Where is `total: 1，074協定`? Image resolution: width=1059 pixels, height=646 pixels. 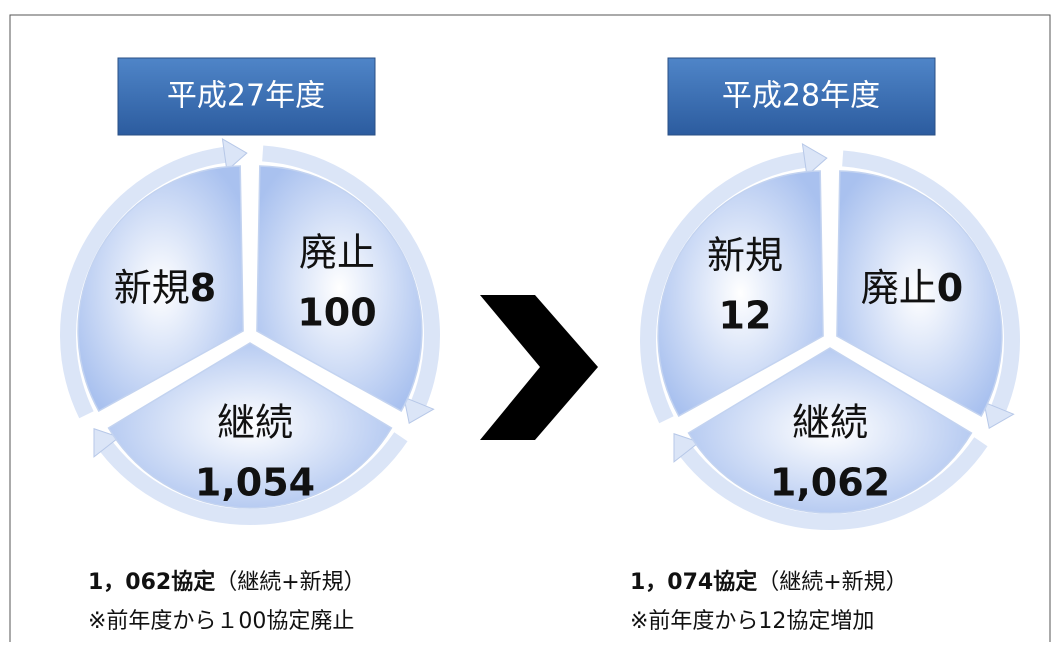 total: 1，074協定 is located at coordinates (693, 582).